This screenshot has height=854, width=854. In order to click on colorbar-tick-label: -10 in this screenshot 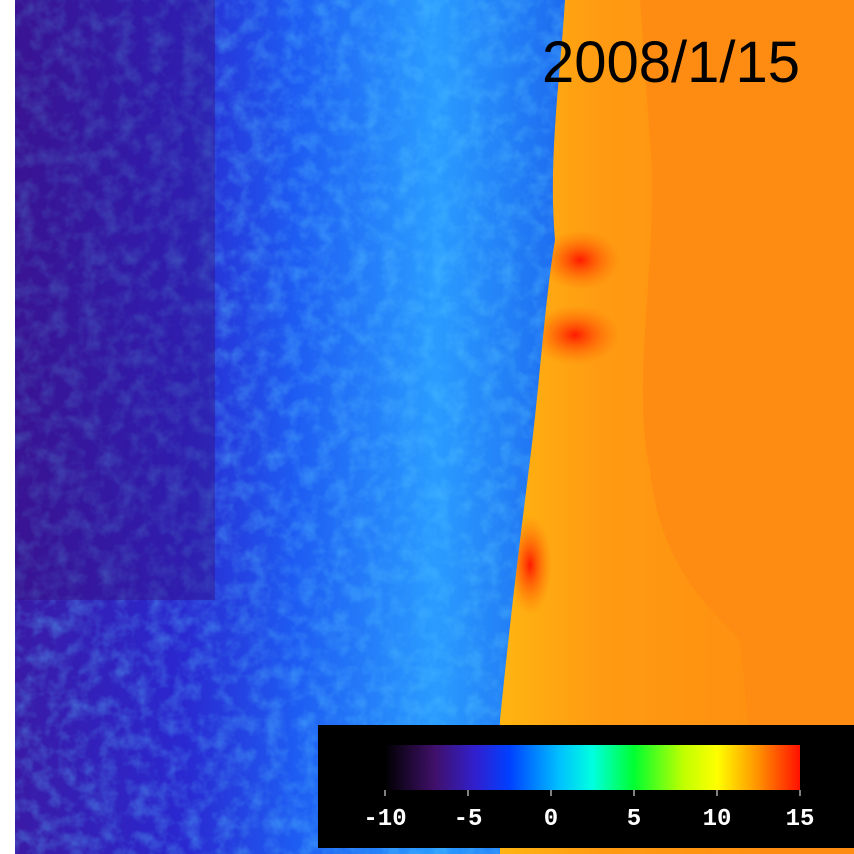, I will do `click(384, 819)`.